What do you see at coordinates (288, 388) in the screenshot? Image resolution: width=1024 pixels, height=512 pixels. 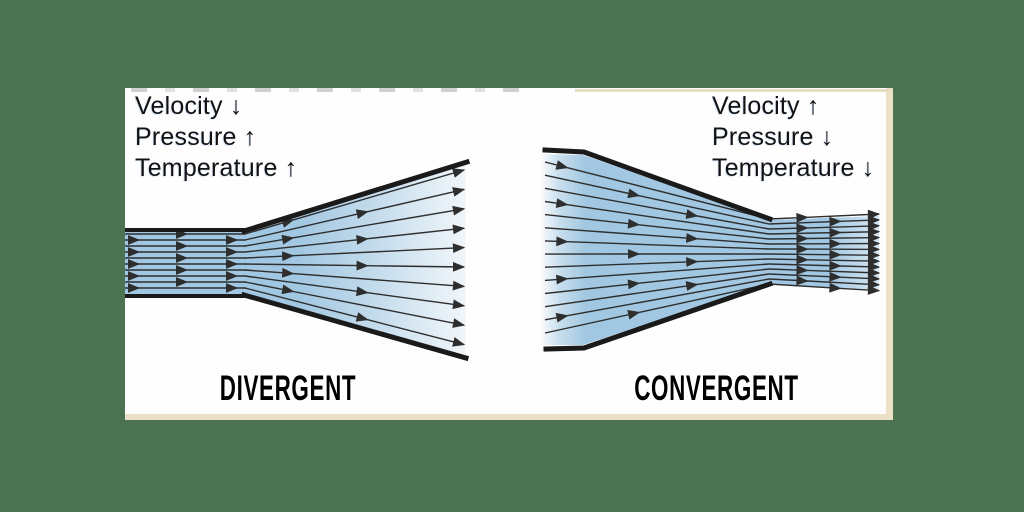 I see `divergent-title: DIVERGENT` at bounding box center [288, 388].